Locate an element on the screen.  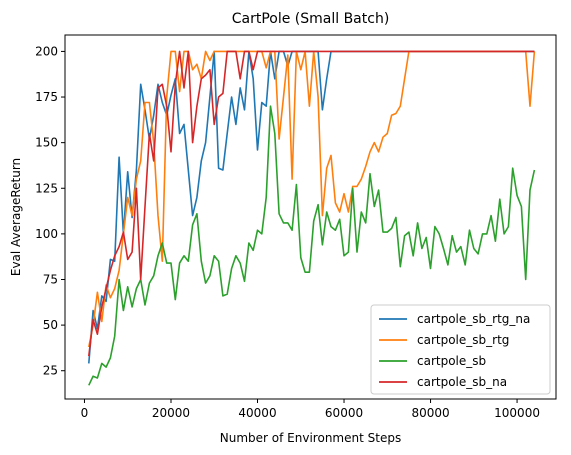
x-tick-label: 80000 is located at coordinates (430, 413).